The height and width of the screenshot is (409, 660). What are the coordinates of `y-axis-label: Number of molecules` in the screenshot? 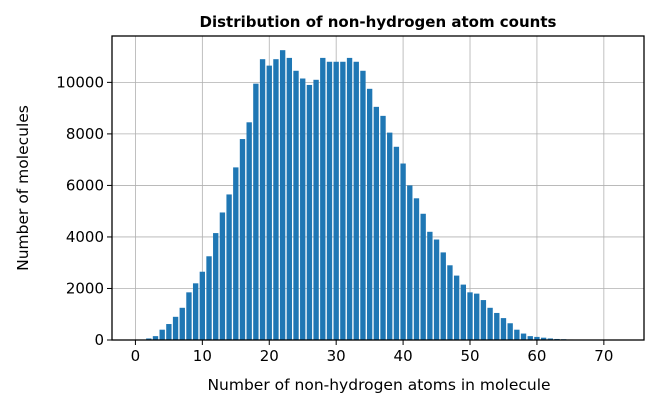 It's located at (23, 188).